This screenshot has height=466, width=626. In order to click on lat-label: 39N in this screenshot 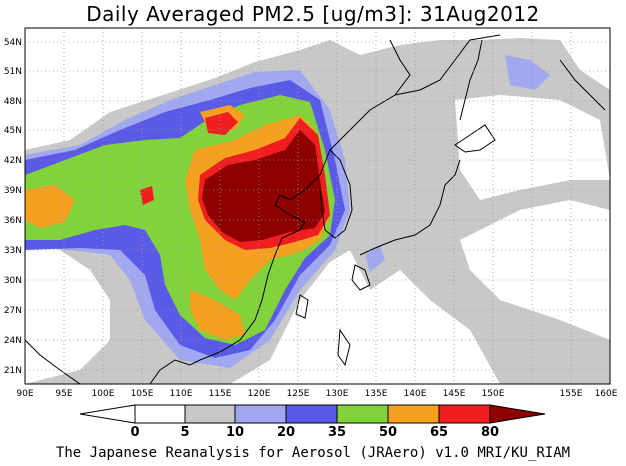, I will do `click(13, 191)`.